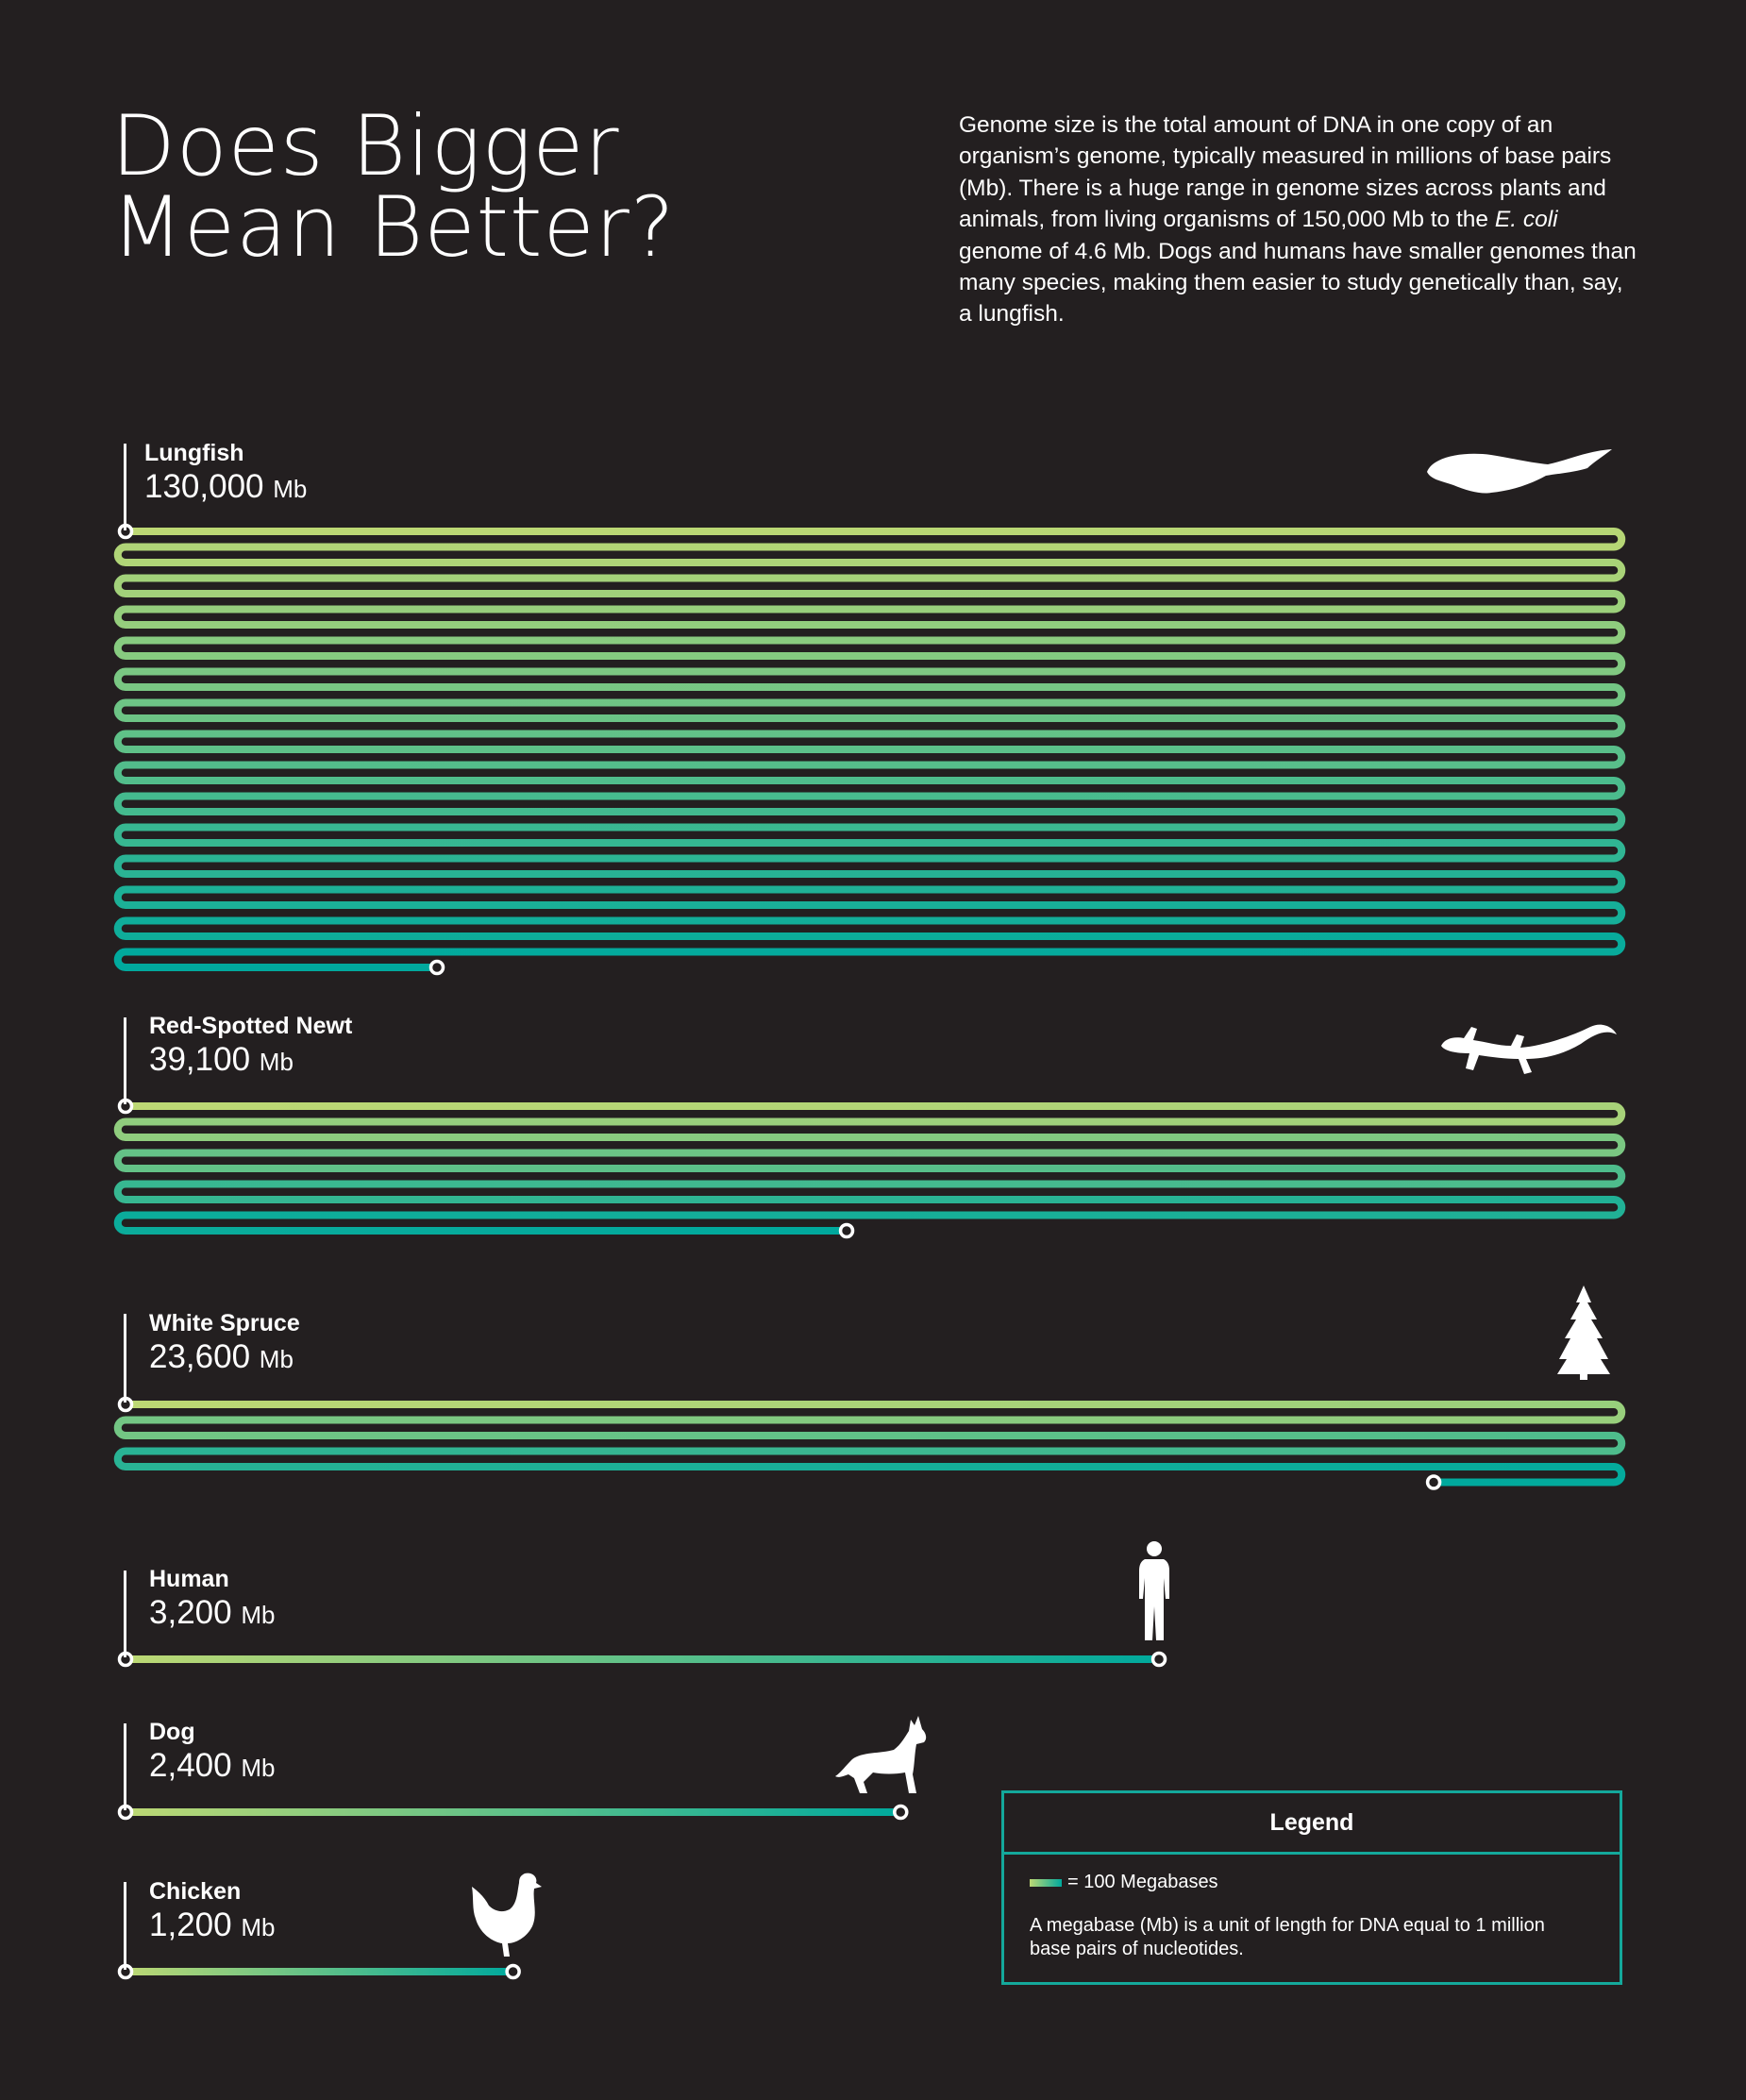 This screenshot has height=2100, width=1746. I want to click on series-label: Red-Spotted Newt 39,100 Mb, so click(251, 1047).